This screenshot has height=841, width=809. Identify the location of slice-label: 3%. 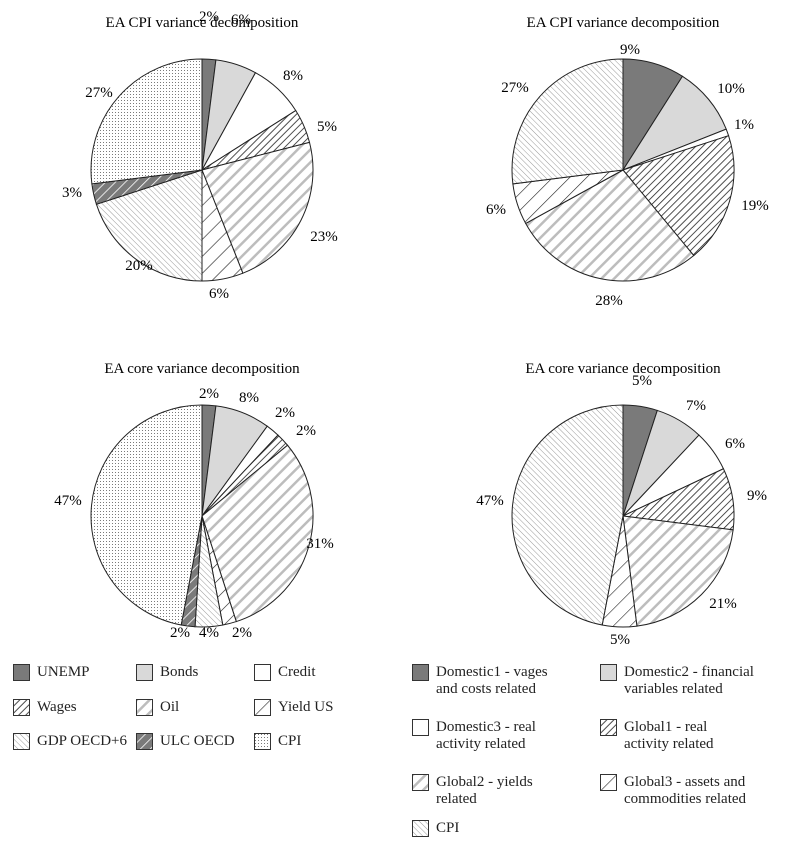
(72, 193).